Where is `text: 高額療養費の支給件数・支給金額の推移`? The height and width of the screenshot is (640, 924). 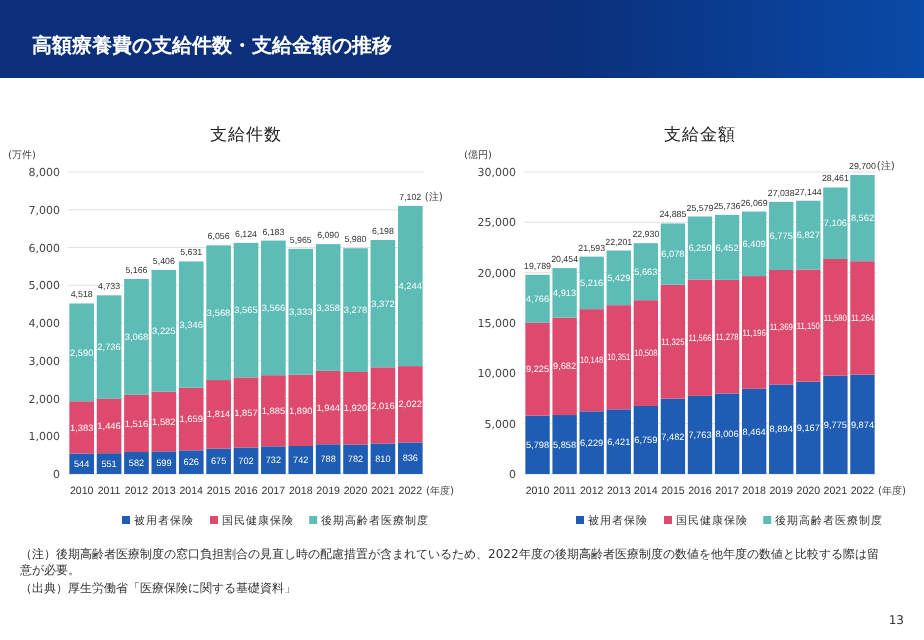
text: 高額療養費の支給件数・支給金額の推移 is located at coordinates (212, 46).